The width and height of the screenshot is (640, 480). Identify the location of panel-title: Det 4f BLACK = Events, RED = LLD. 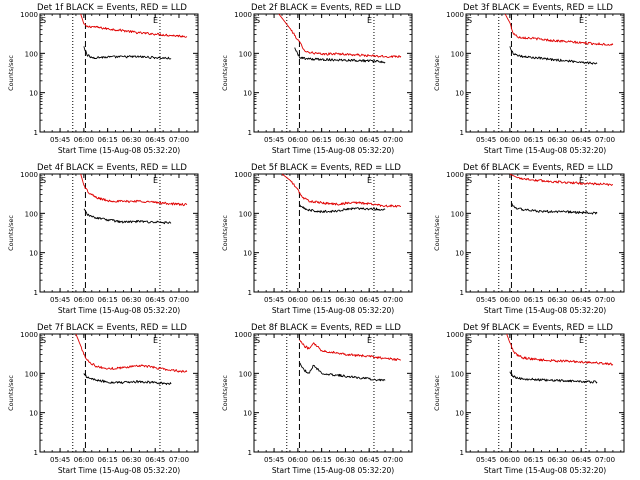
(112, 168).